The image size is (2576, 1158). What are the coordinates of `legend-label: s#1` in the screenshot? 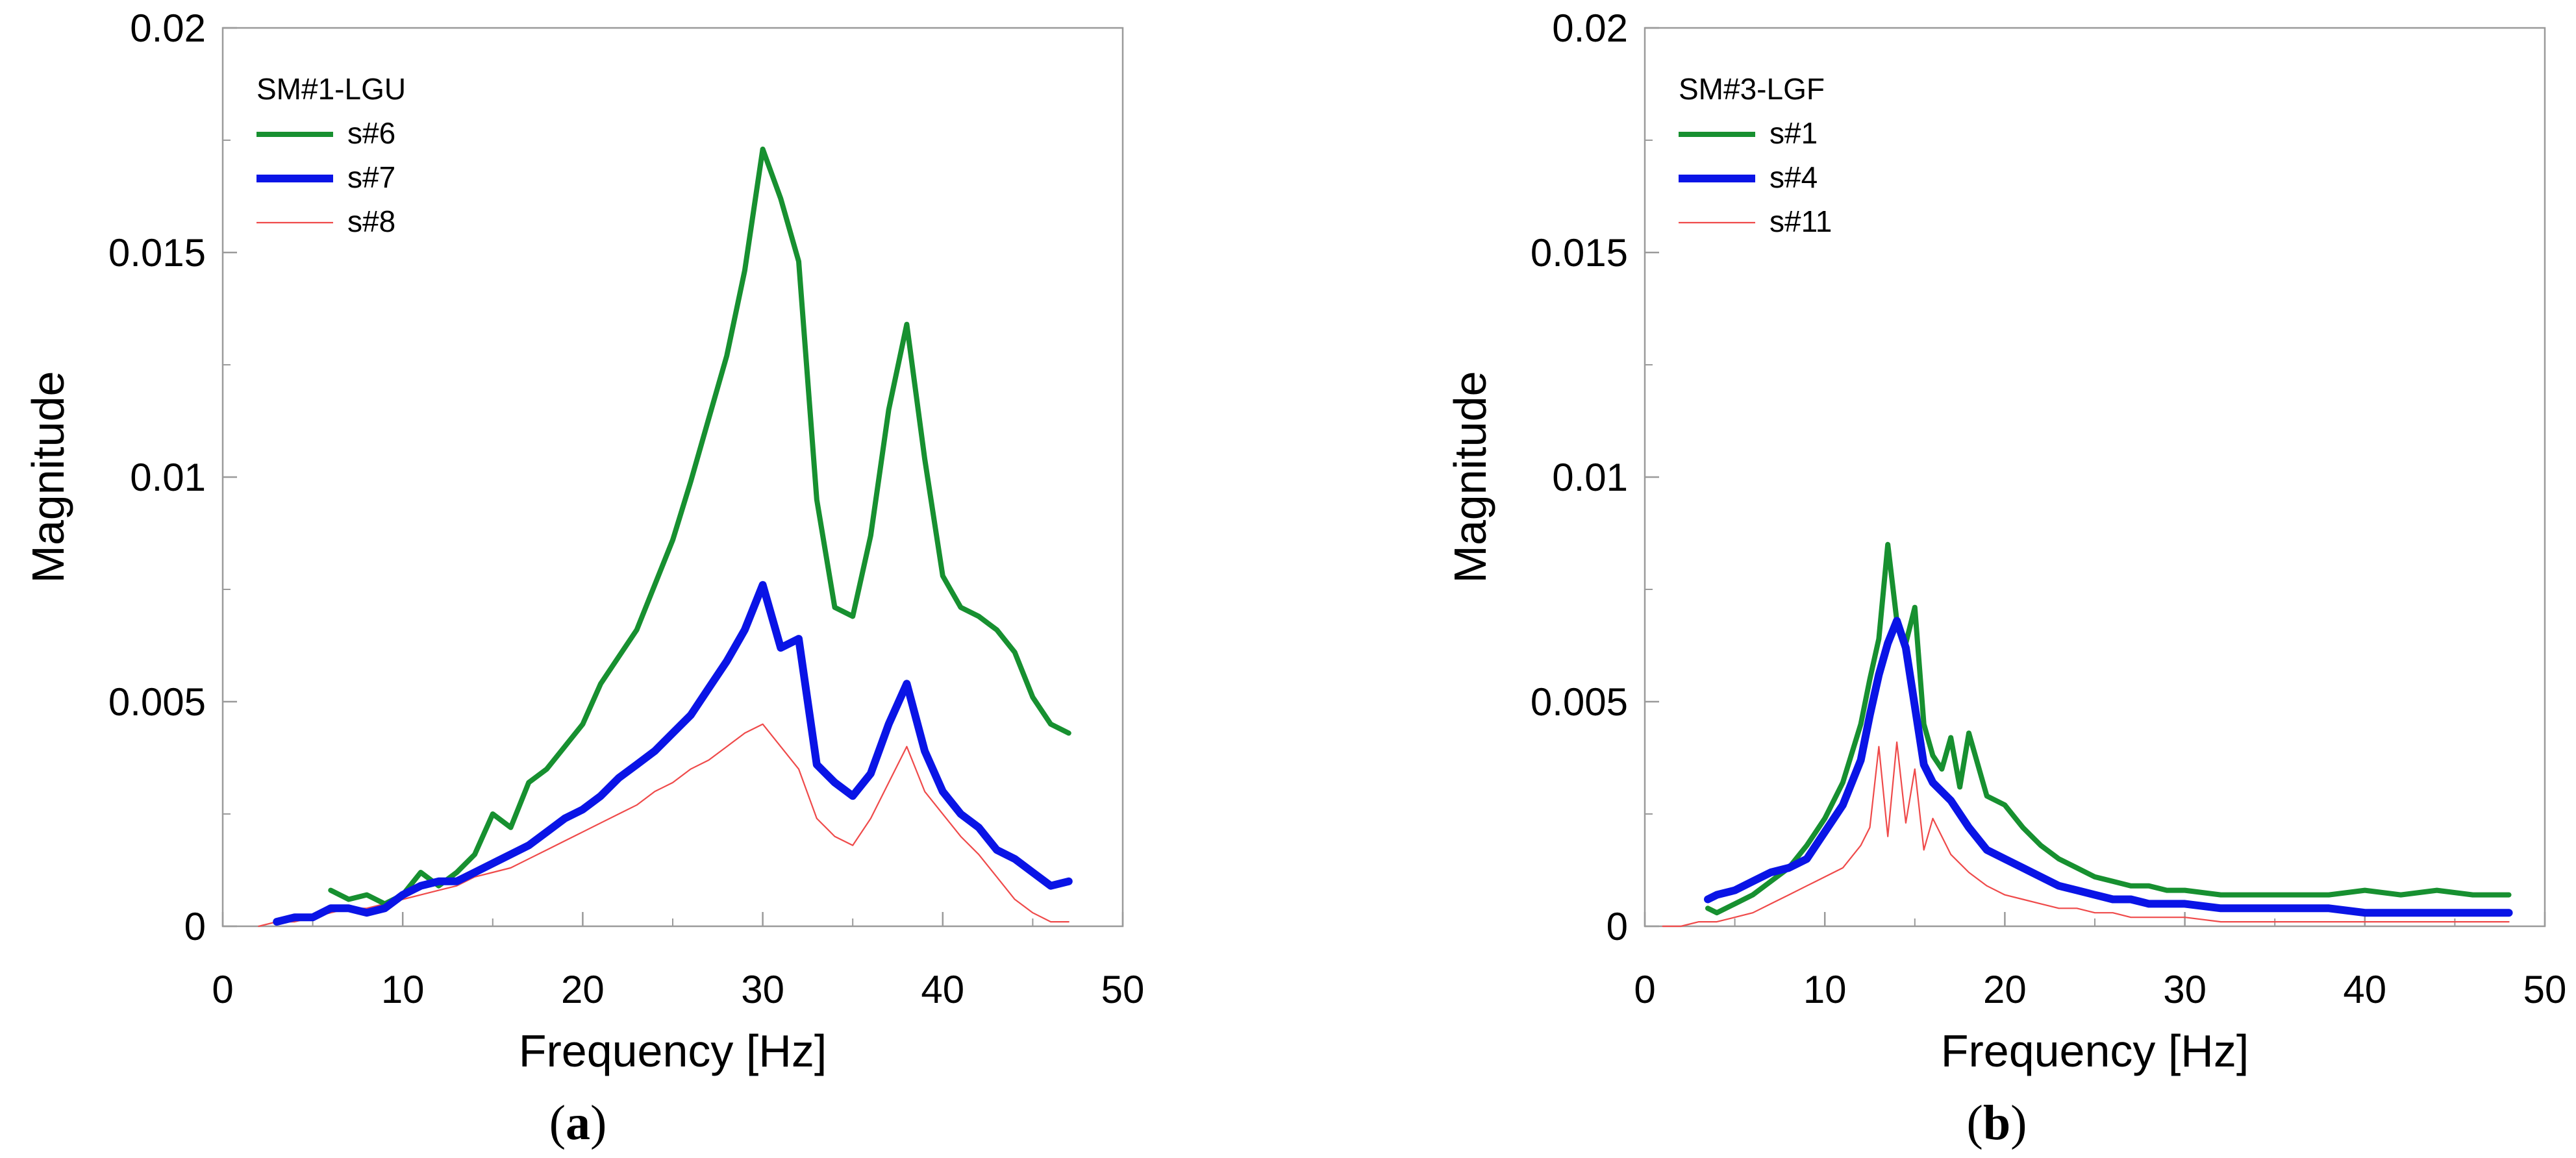 It's located at (1793, 133).